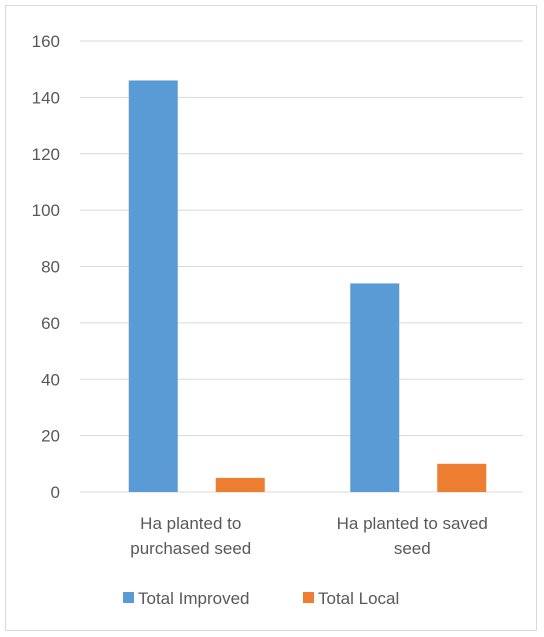 This screenshot has height=637, width=544. I want to click on x-tick-label: purchased seed, so click(190, 548).